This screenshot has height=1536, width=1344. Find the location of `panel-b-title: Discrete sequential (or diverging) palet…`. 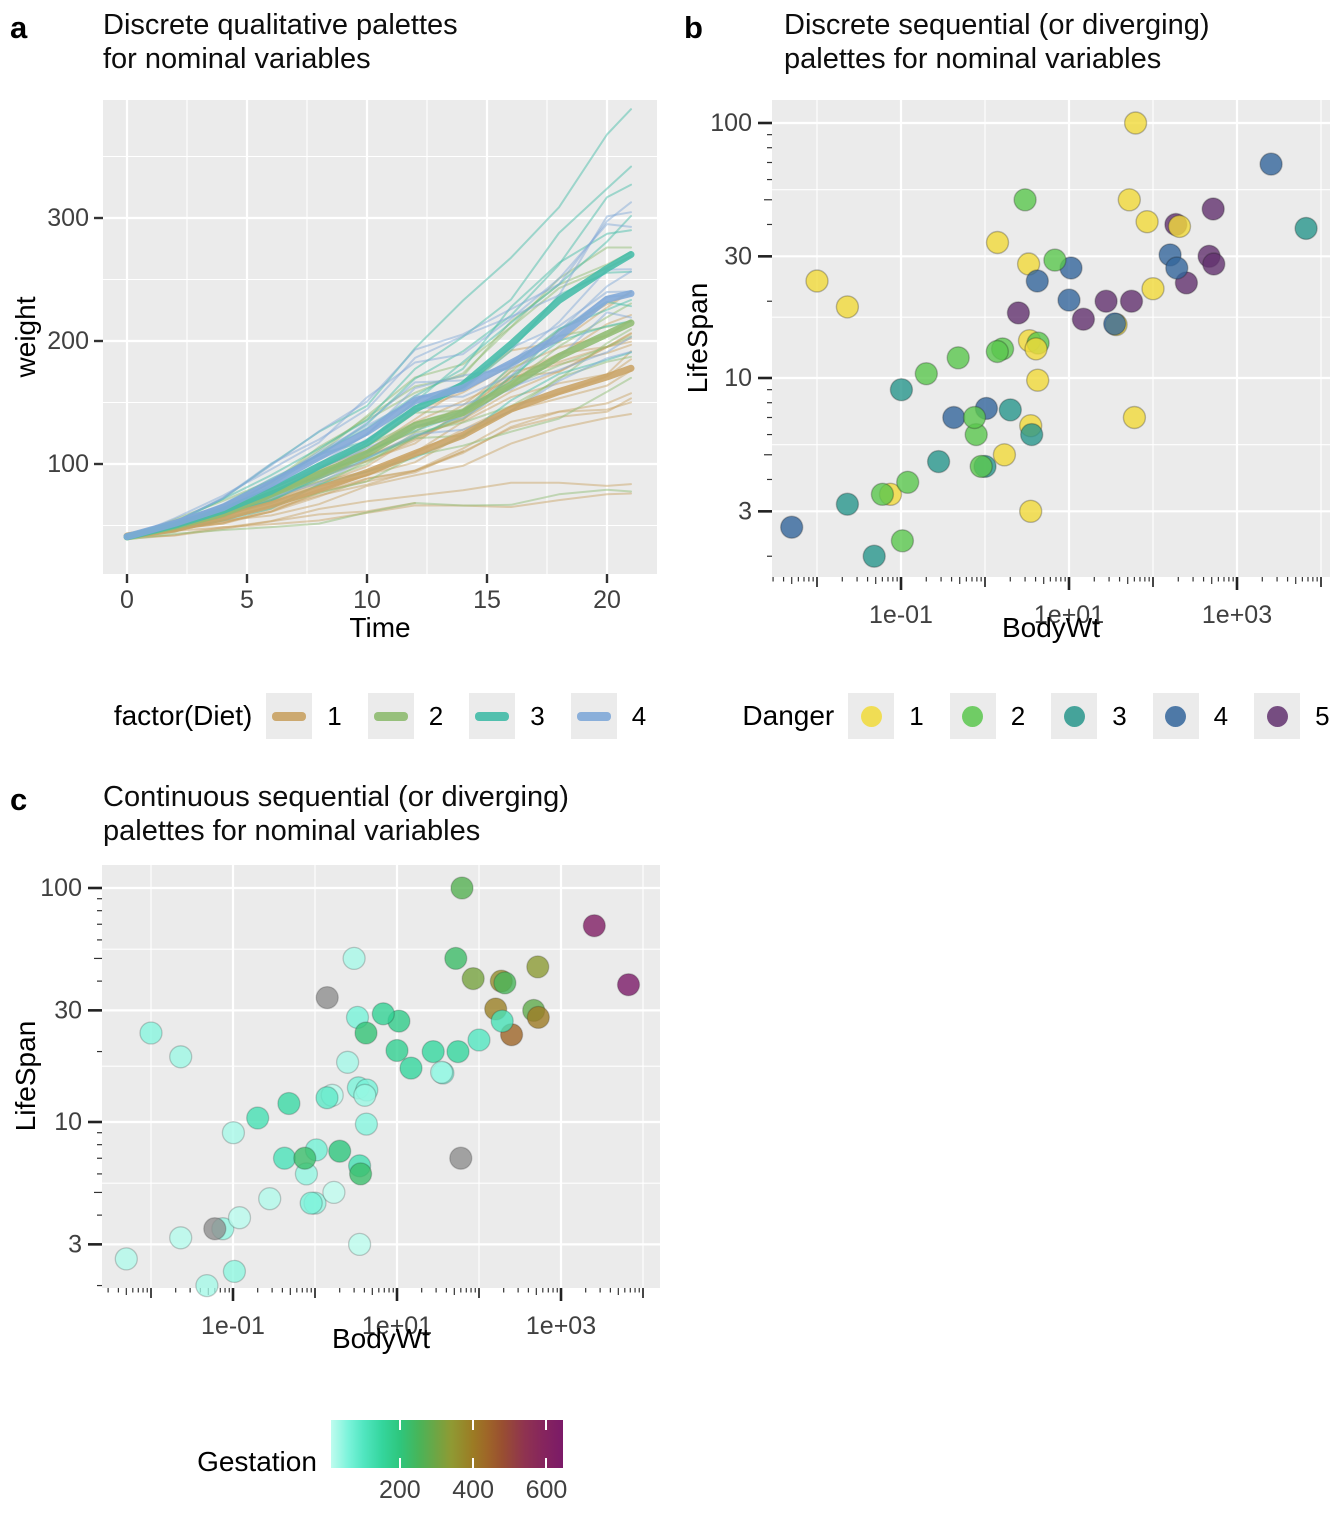

panel-b-title: Discrete sequential (or diverging) palet… is located at coordinates (997, 42).